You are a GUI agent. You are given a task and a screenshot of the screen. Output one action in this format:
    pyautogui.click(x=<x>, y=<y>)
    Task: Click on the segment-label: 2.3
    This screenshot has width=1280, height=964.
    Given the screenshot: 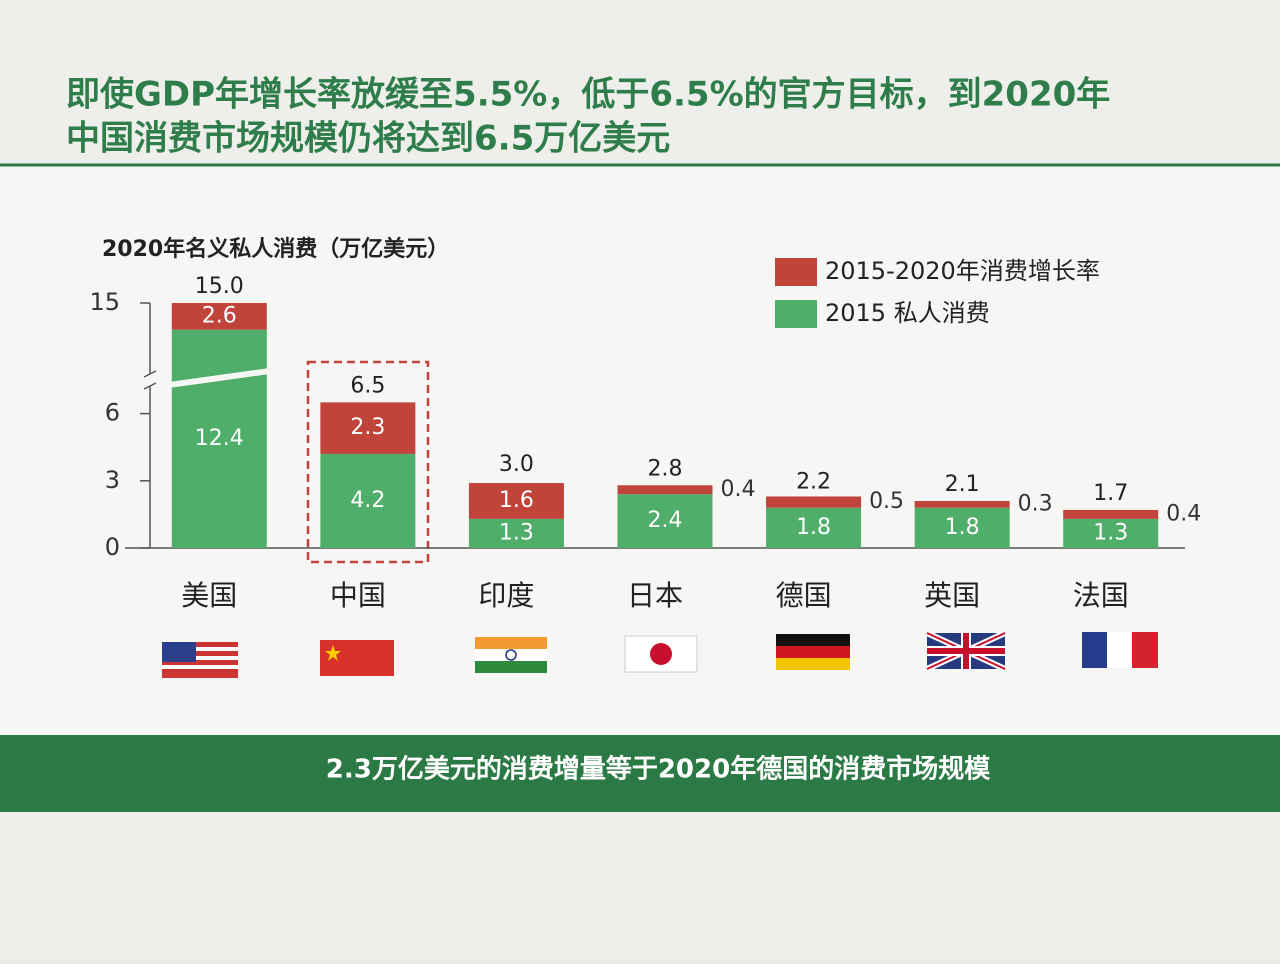 What is the action you would take?
    pyautogui.click(x=367, y=427)
    